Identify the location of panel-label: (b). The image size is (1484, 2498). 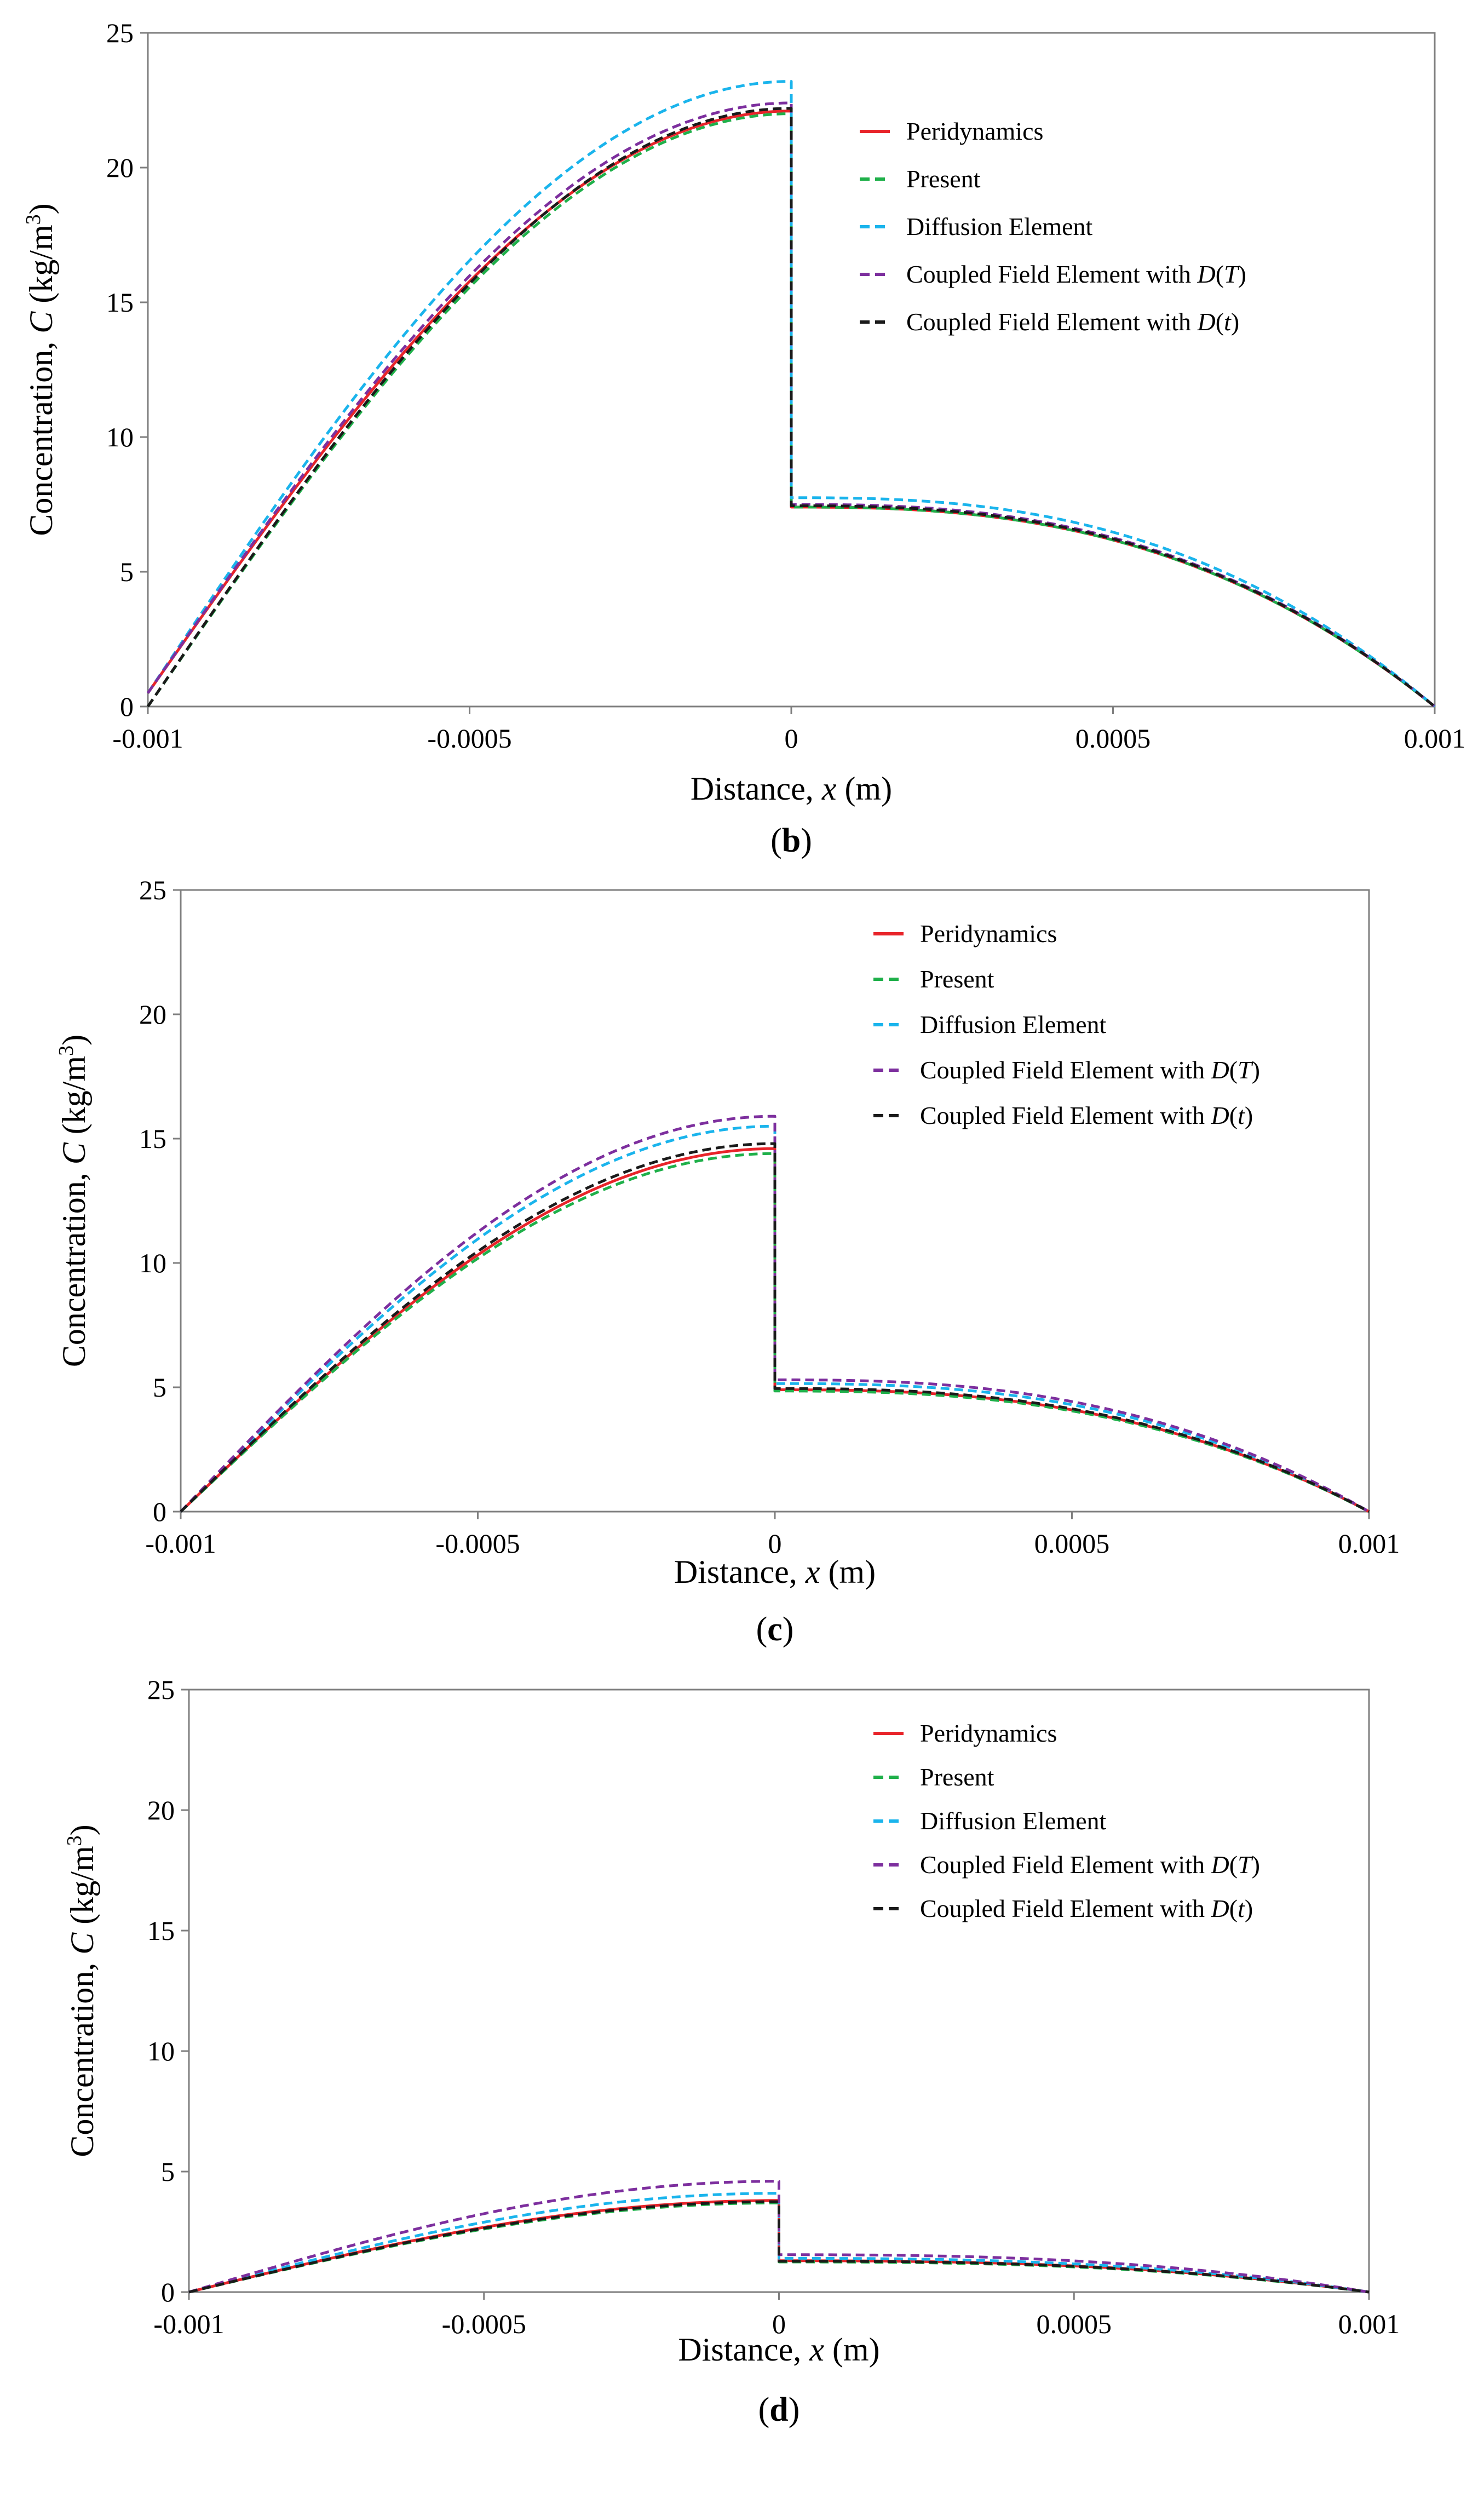
(791, 840).